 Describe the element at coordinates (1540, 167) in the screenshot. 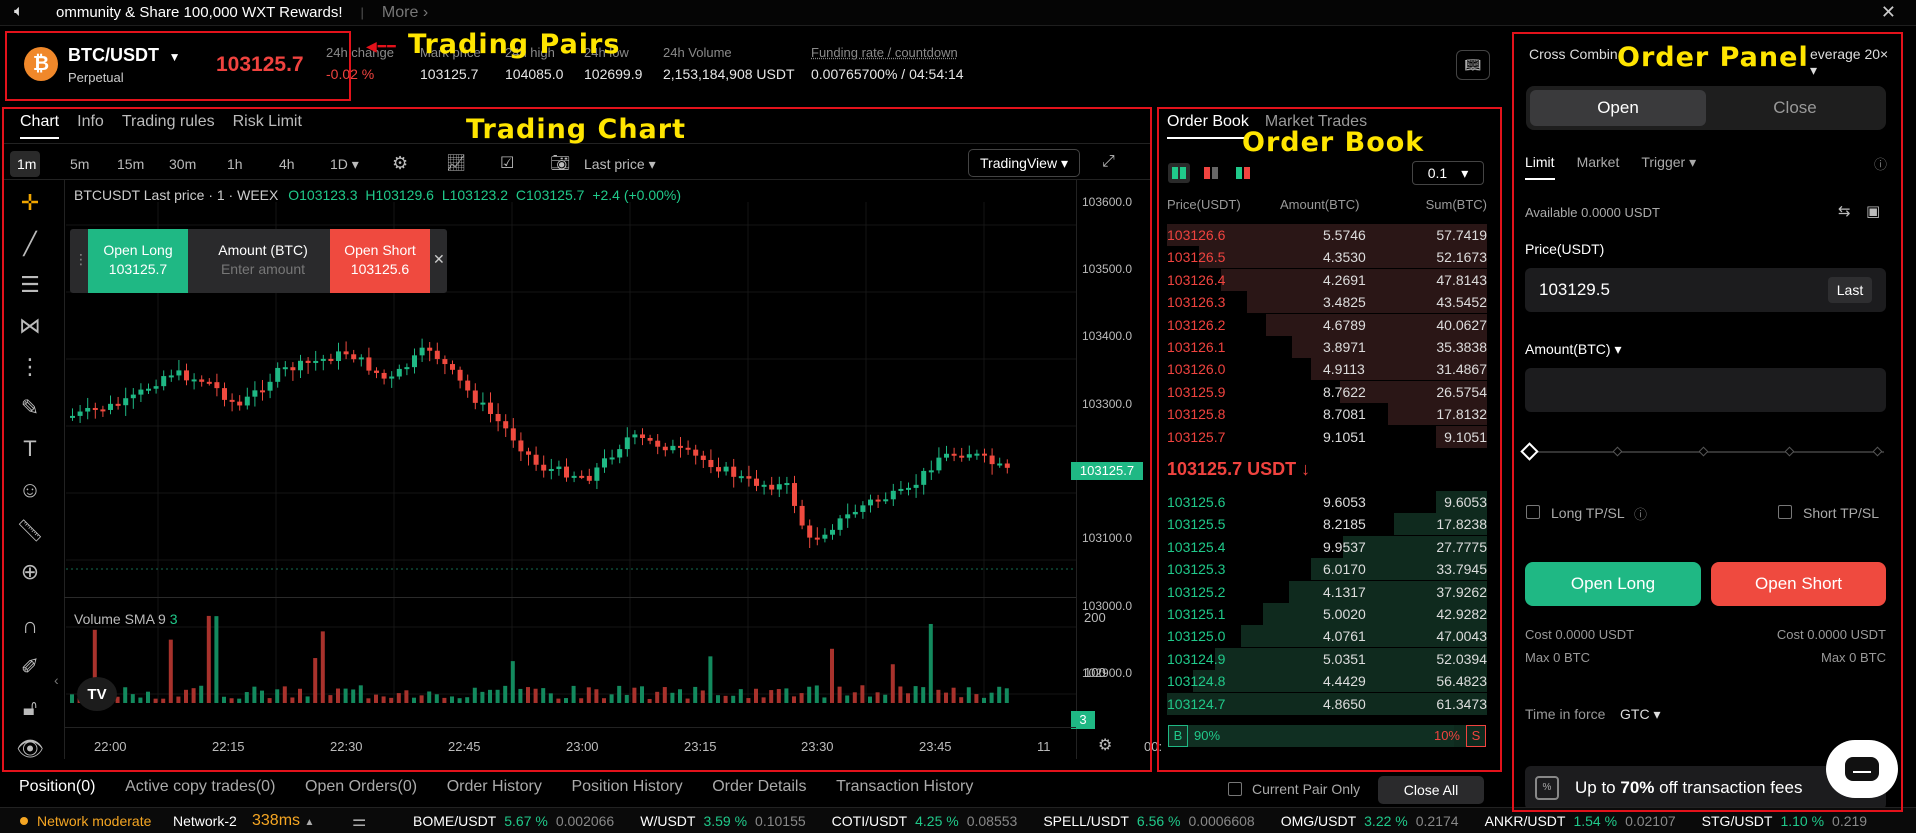

I see `order-type-limit: Limit` at that location.